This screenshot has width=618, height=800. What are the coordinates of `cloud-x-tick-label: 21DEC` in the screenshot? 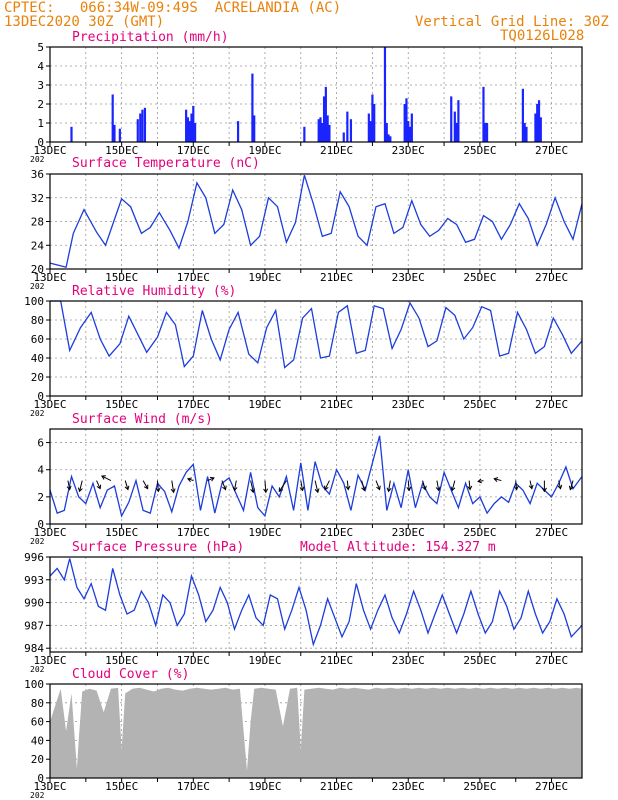 It's located at (336, 786).